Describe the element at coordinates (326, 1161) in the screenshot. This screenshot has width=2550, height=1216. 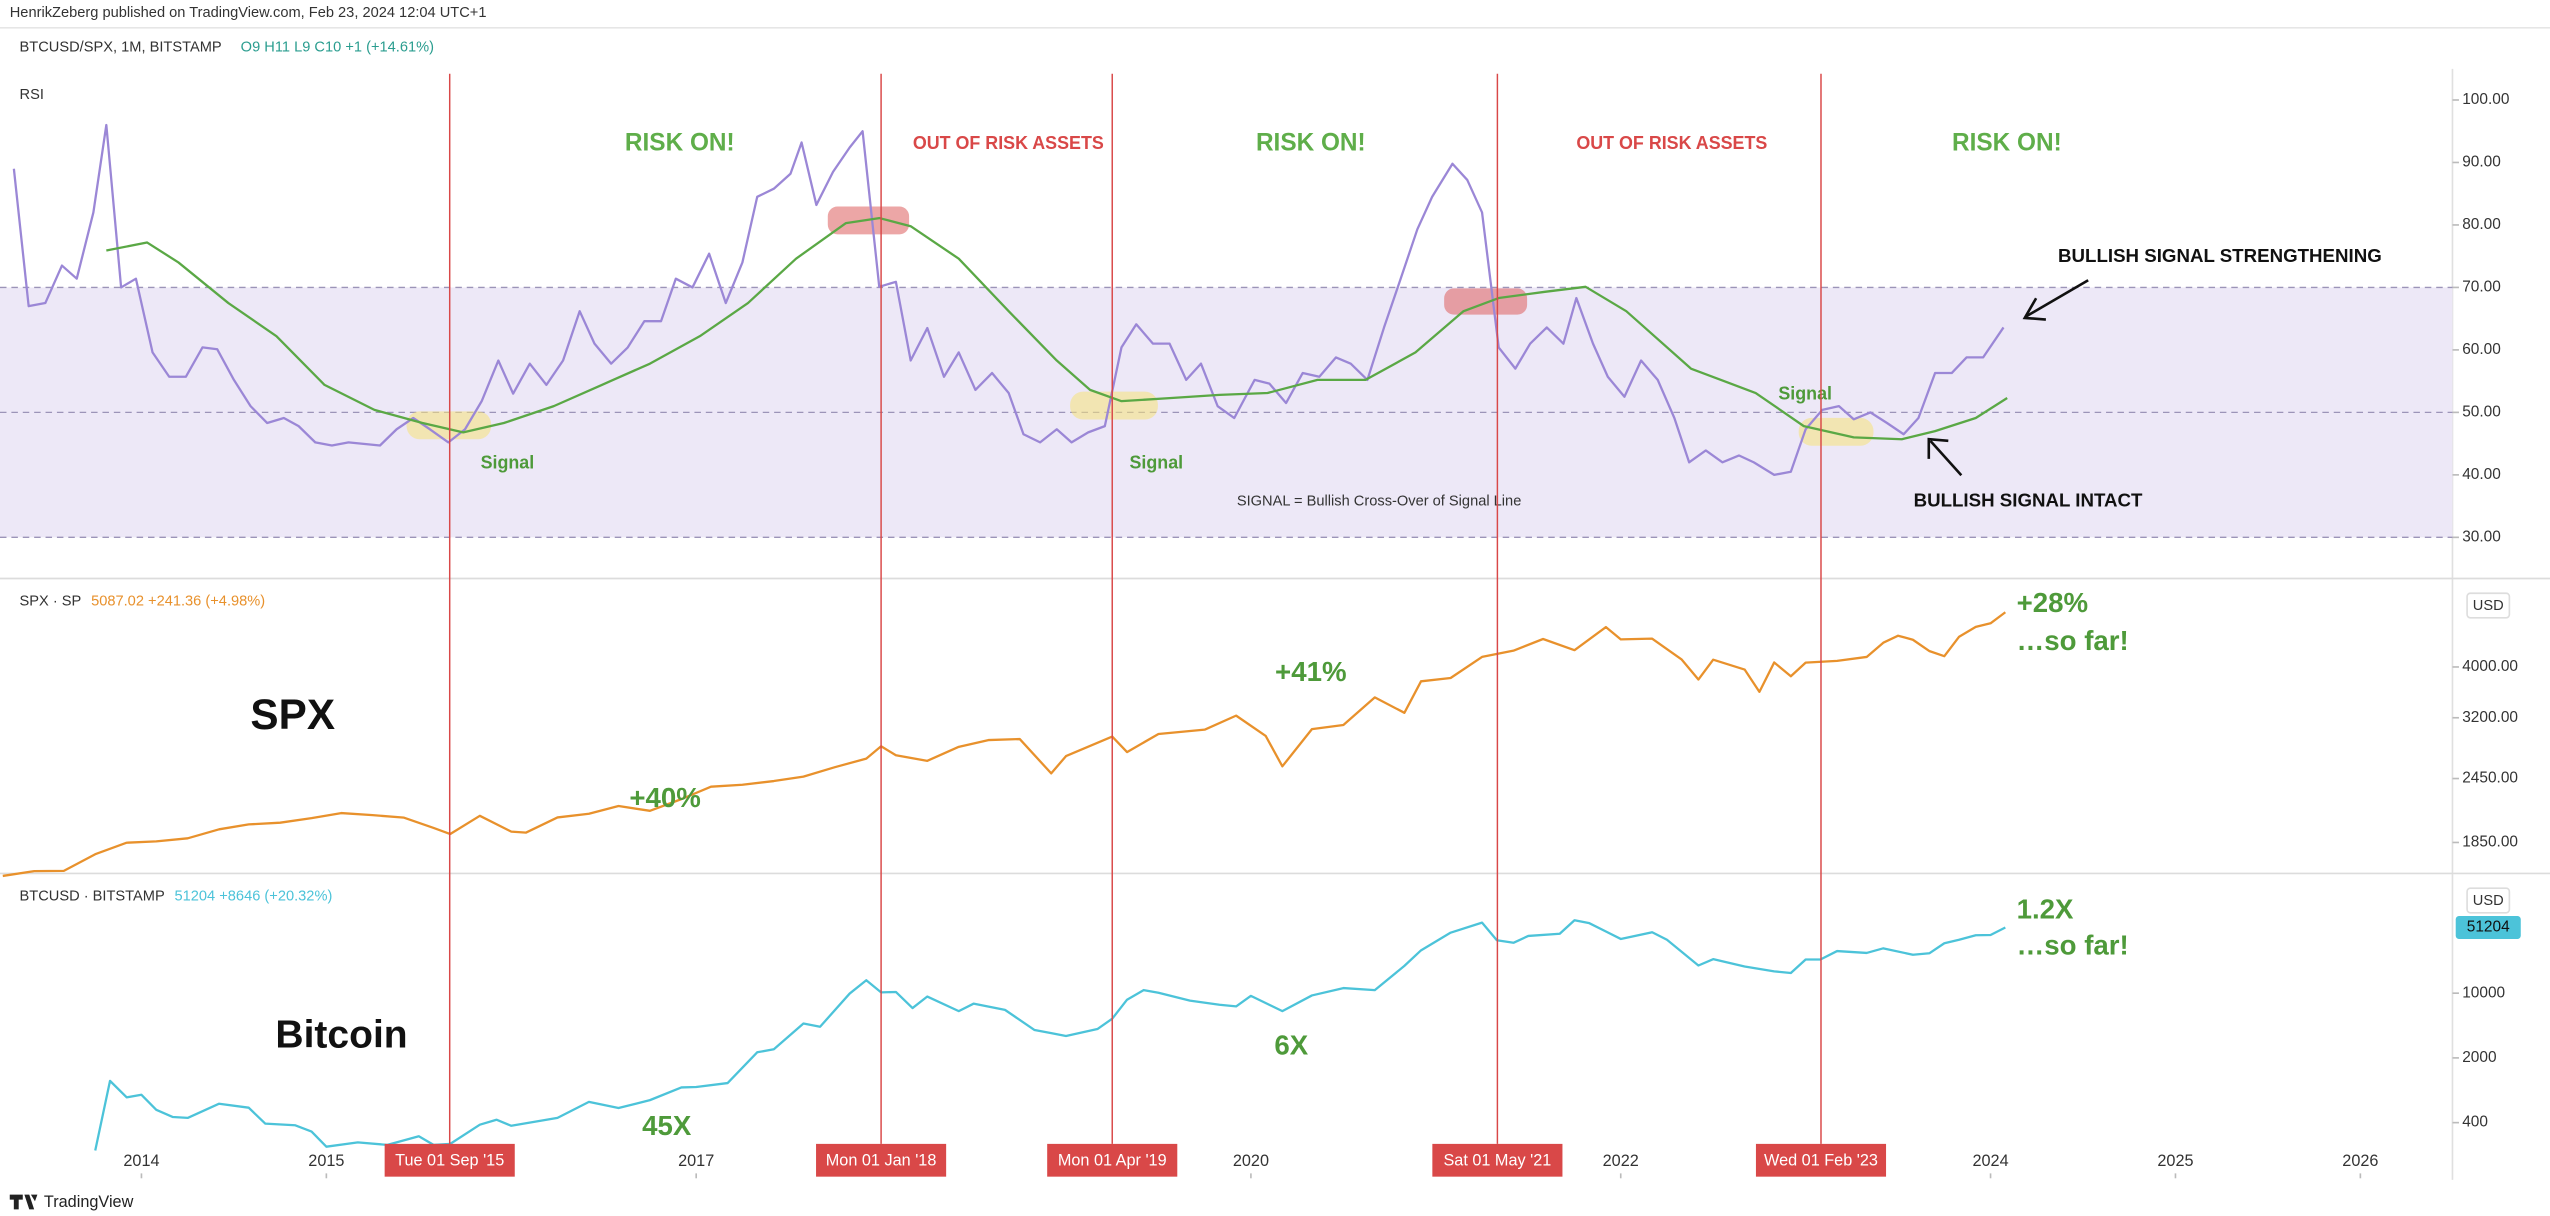
I see `x-tick-label: 2015` at that location.